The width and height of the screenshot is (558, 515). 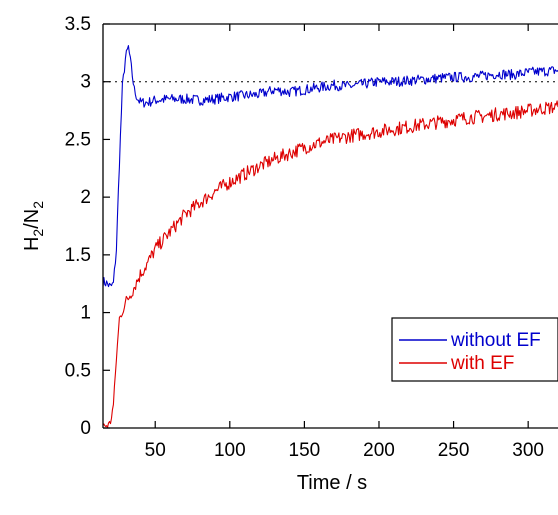 What do you see at coordinates (85, 82) in the screenshot?
I see `y-tick-label: 3` at bounding box center [85, 82].